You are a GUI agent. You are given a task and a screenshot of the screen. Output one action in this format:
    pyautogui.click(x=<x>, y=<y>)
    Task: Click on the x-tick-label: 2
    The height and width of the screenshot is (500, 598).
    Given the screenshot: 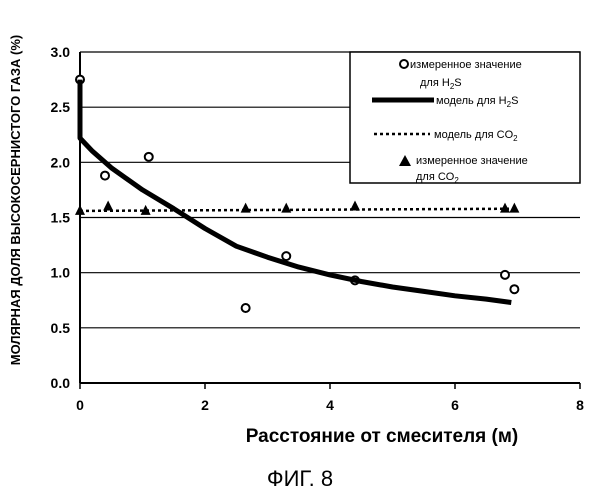 What is the action you would take?
    pyautogui.click(x=205, y=405)
    